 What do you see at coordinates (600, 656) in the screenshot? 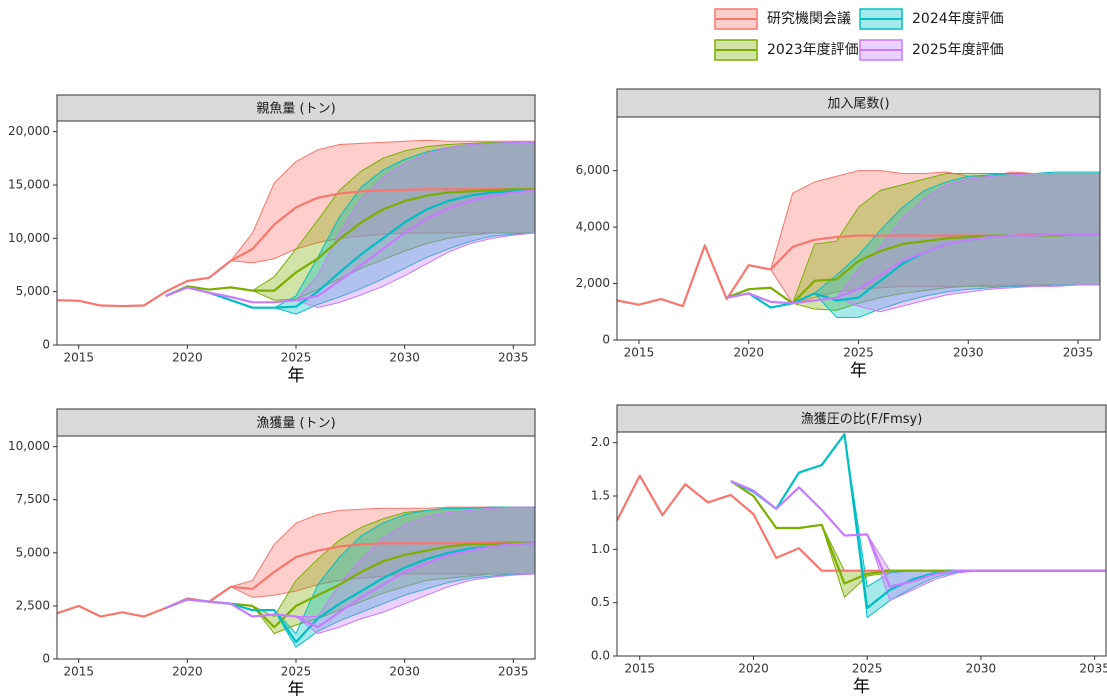
I see `y-tick-label: 0.0` at bounding box center [600, 656].